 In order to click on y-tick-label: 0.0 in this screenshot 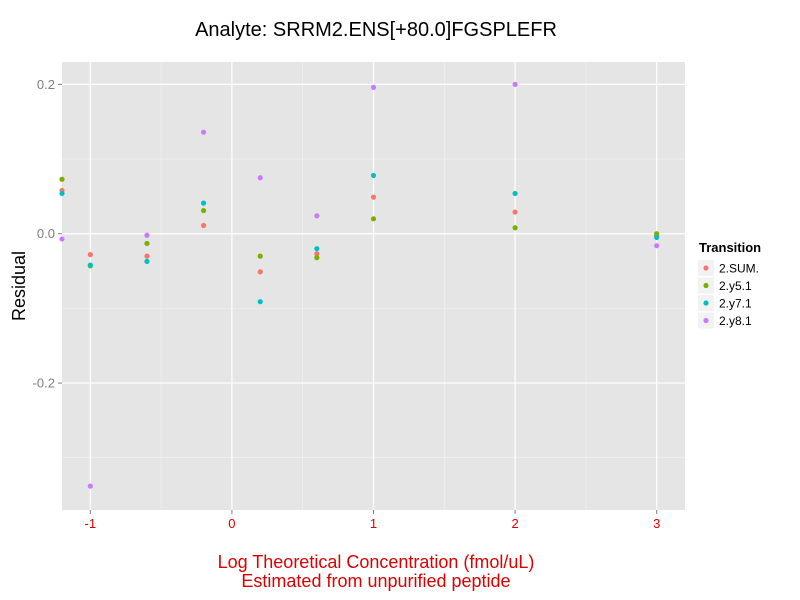, I will do `click(46, 233)`.